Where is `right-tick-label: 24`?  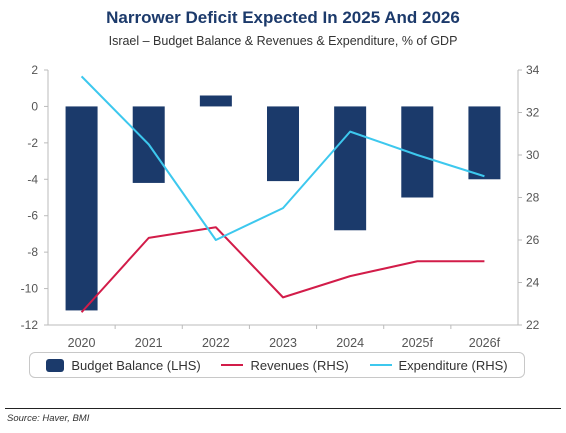 right-tick-label: 24 is located at coordinates (533, 283).